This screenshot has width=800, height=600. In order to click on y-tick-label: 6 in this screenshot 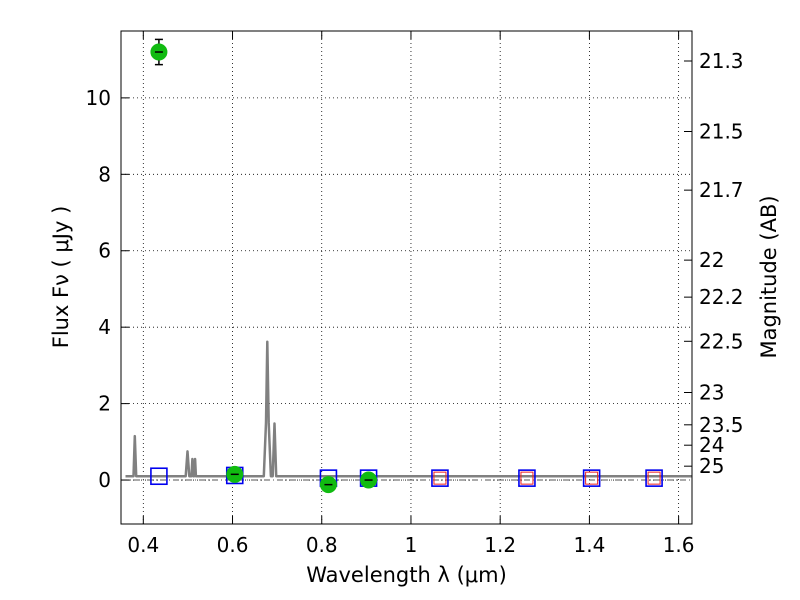, I will do `click(104, 251)`.